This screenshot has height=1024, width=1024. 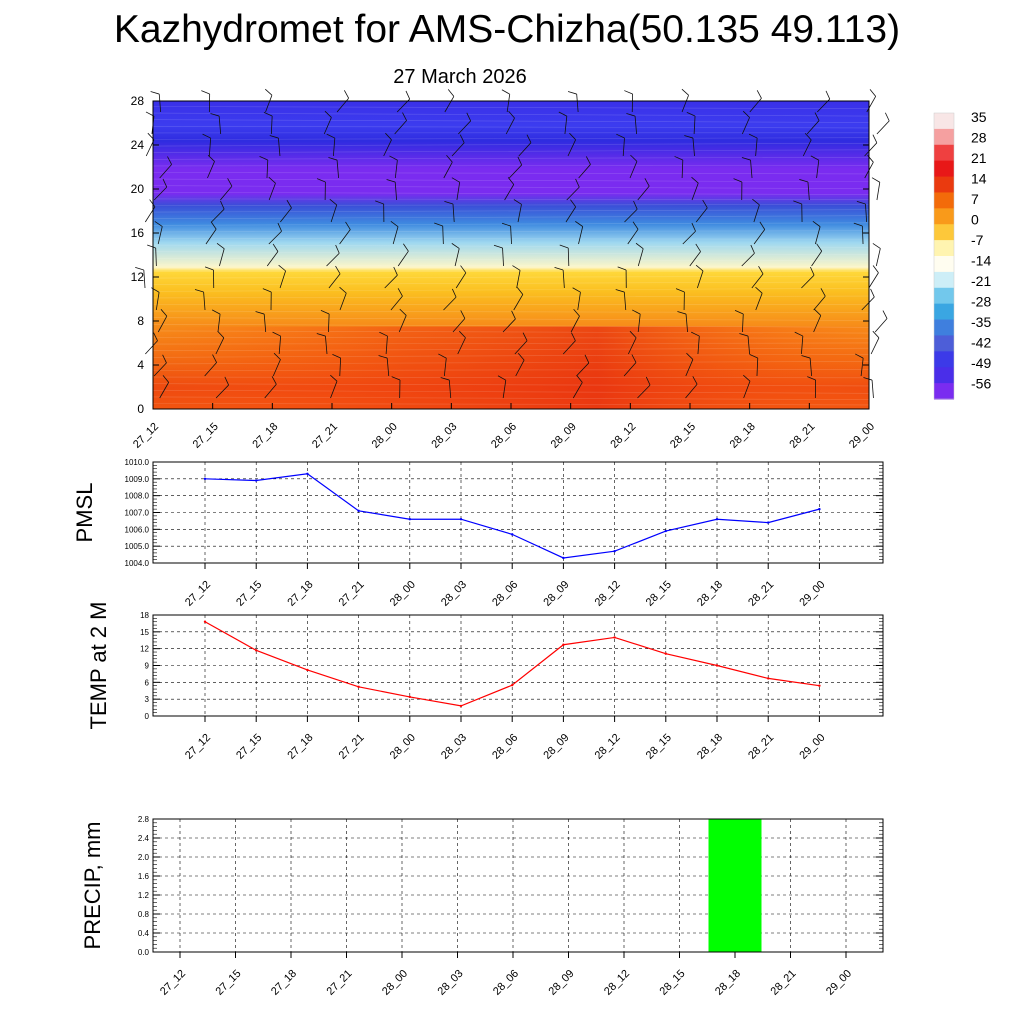 What do you see at coordinates (140, 321) in the screenshot?
I see `y-tick-label: 8` at bounding box center [140, 321].